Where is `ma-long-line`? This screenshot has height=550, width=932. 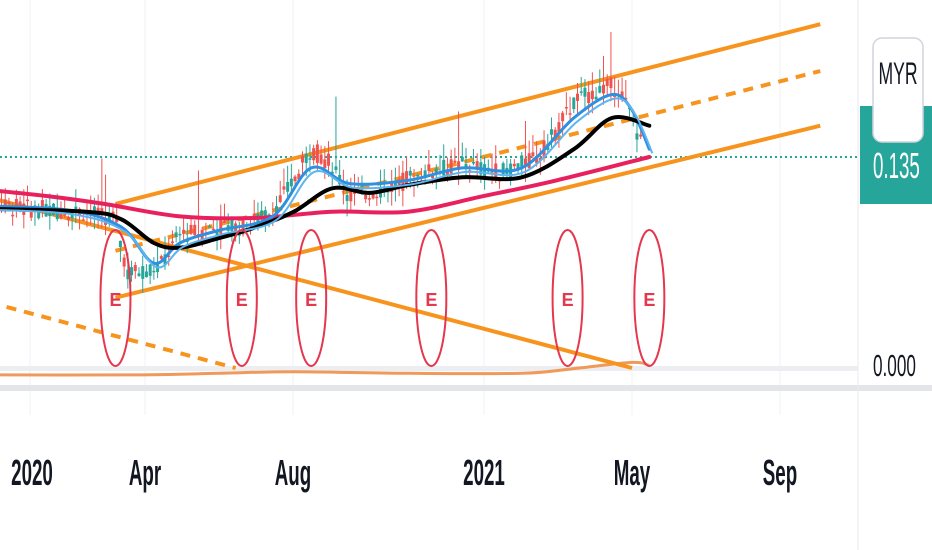
ma-long-line is located at coordinates (326, 188).